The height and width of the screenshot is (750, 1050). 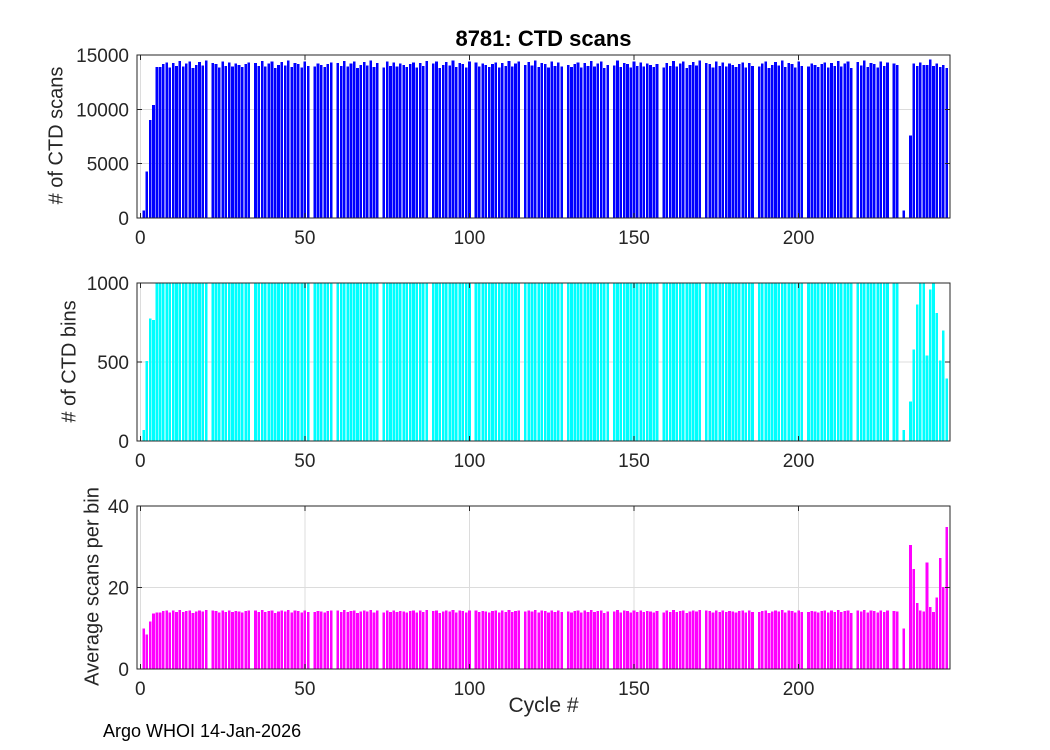 I want to click on y-tick-label: 15000, so click(x=102, y=56).